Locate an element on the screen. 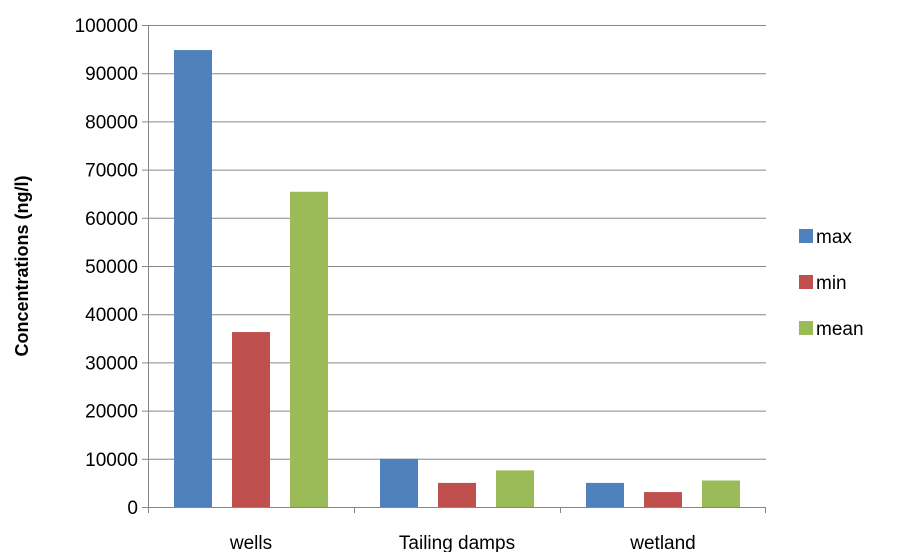 The height and width of the screenshot is (552, 906). bar-mean-tailing-damps is located at coordinates (515, 488).